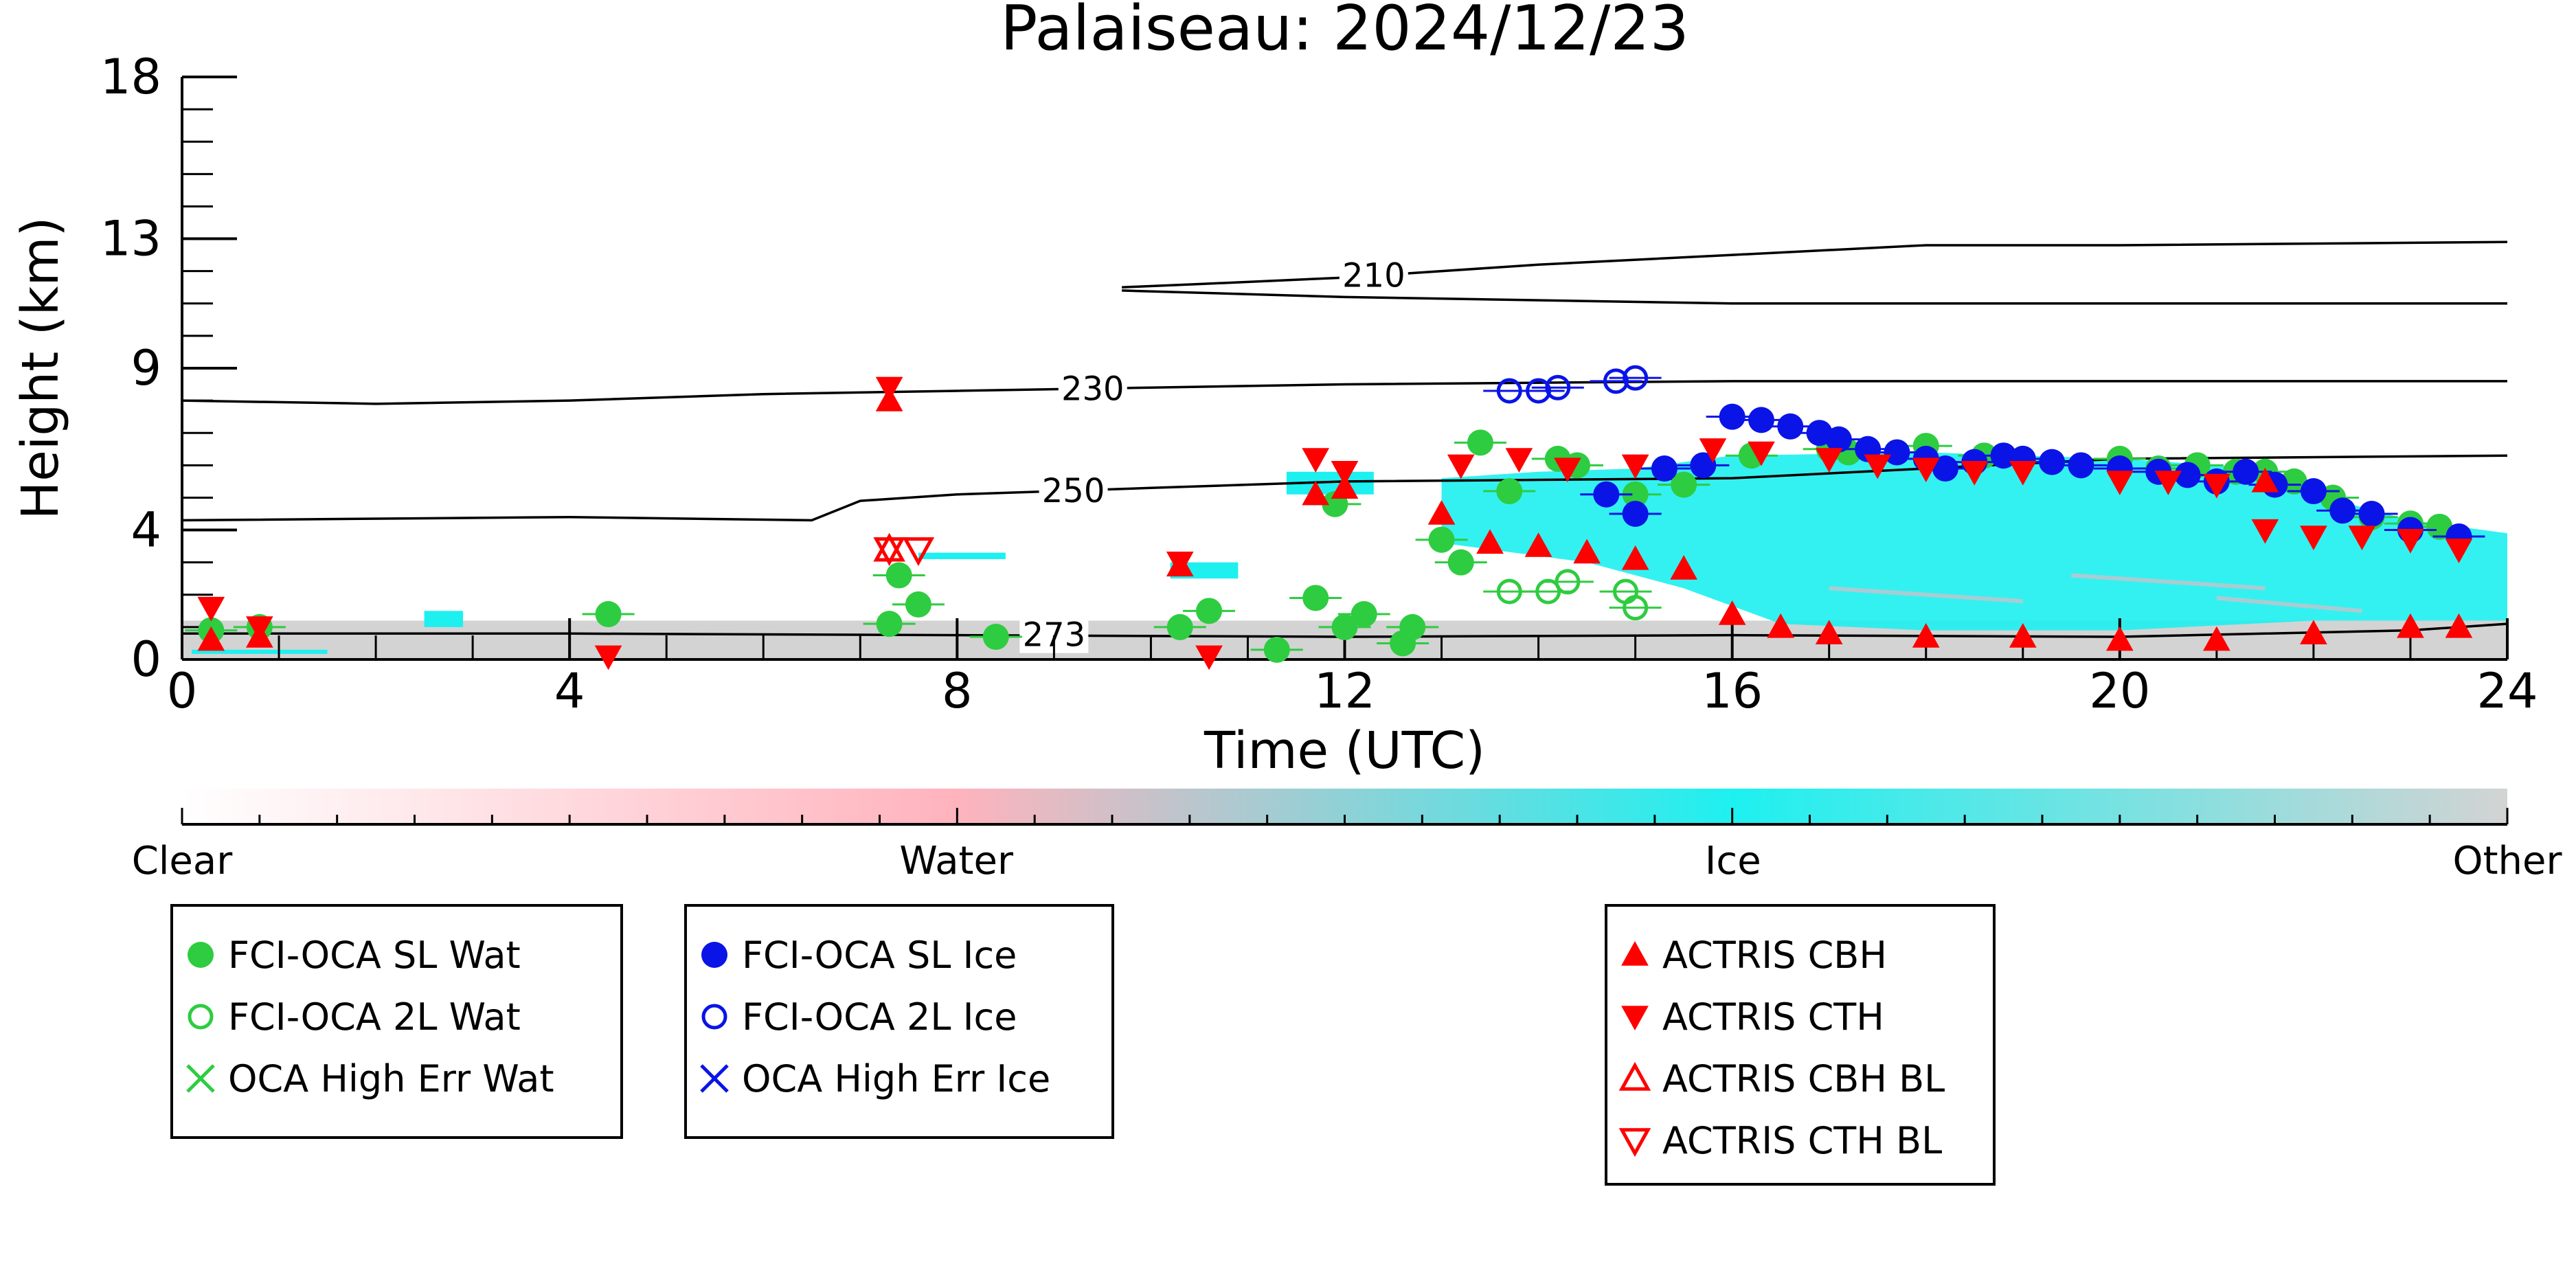 The width and height of the screenshot is (2576, 1288). I want to click on series-fci-oca-2l-wat, so click(1572, 595).